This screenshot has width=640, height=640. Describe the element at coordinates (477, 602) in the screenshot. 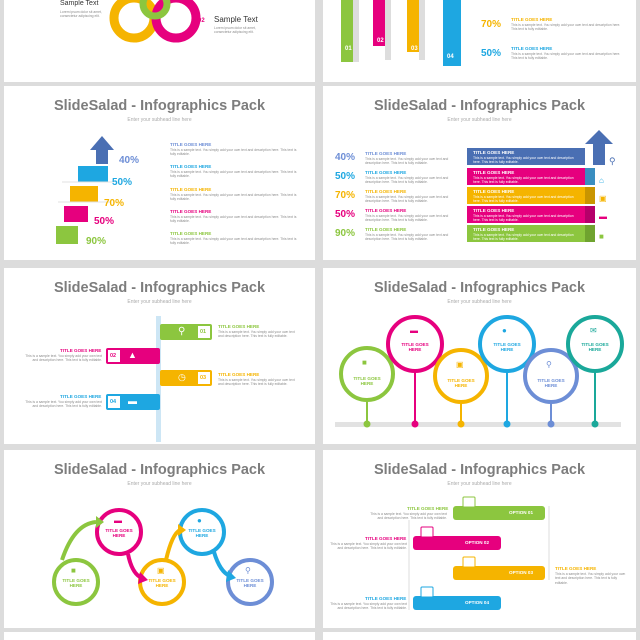

I see `option-label: OPTION 04` at that location.